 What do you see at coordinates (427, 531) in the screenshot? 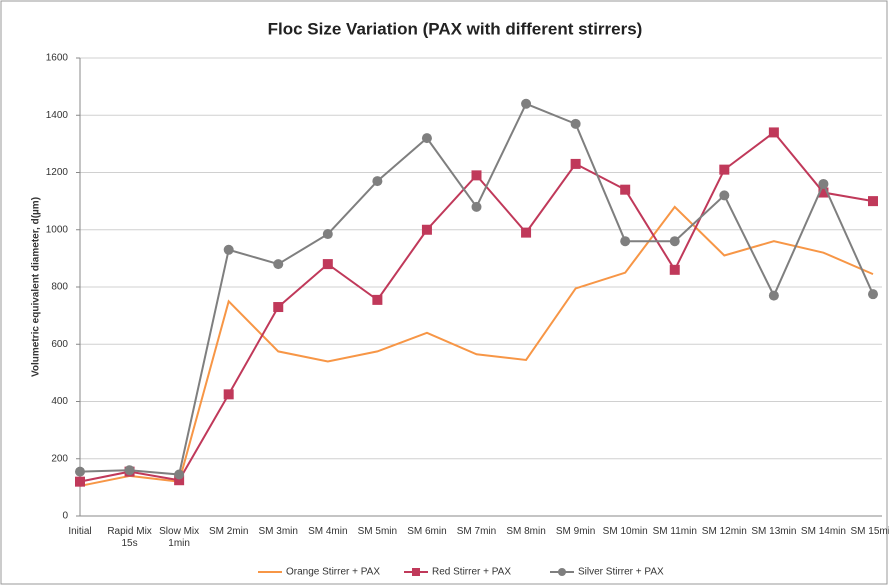
I see `x-tick-label: SM 6min` at bounding box center [427, 531].